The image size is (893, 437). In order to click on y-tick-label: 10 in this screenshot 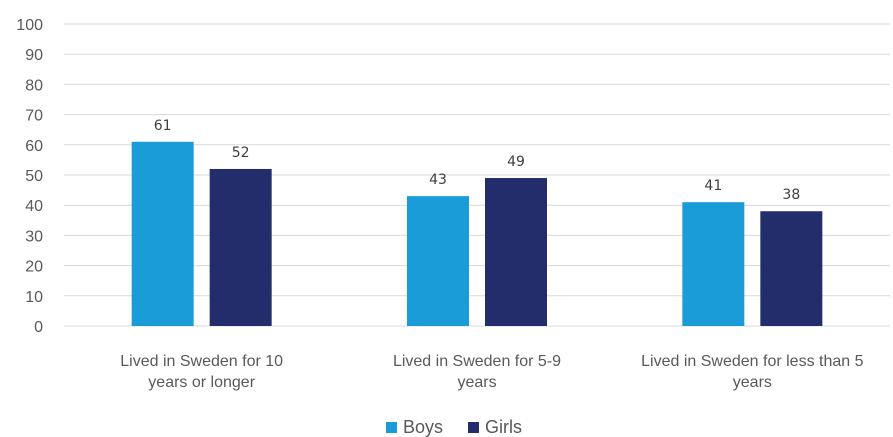, I will do `click(34, 297)`.